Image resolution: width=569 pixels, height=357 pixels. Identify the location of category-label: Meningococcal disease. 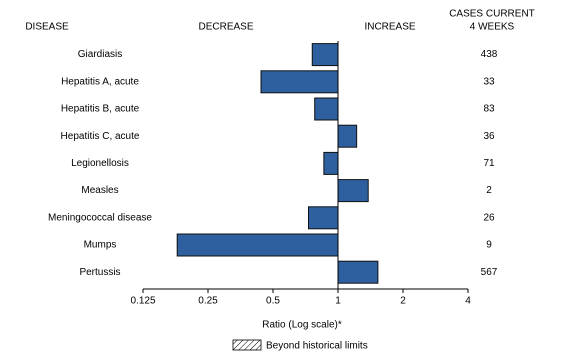
(100, 217).